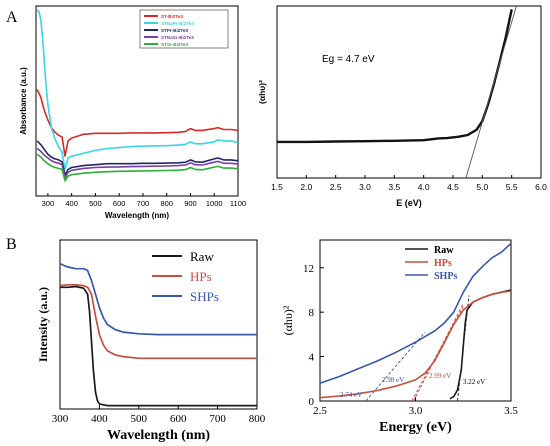 The height and width of the screenshot is (446, 550). I want to click on y-tick-label: 0, so click(312, 402).